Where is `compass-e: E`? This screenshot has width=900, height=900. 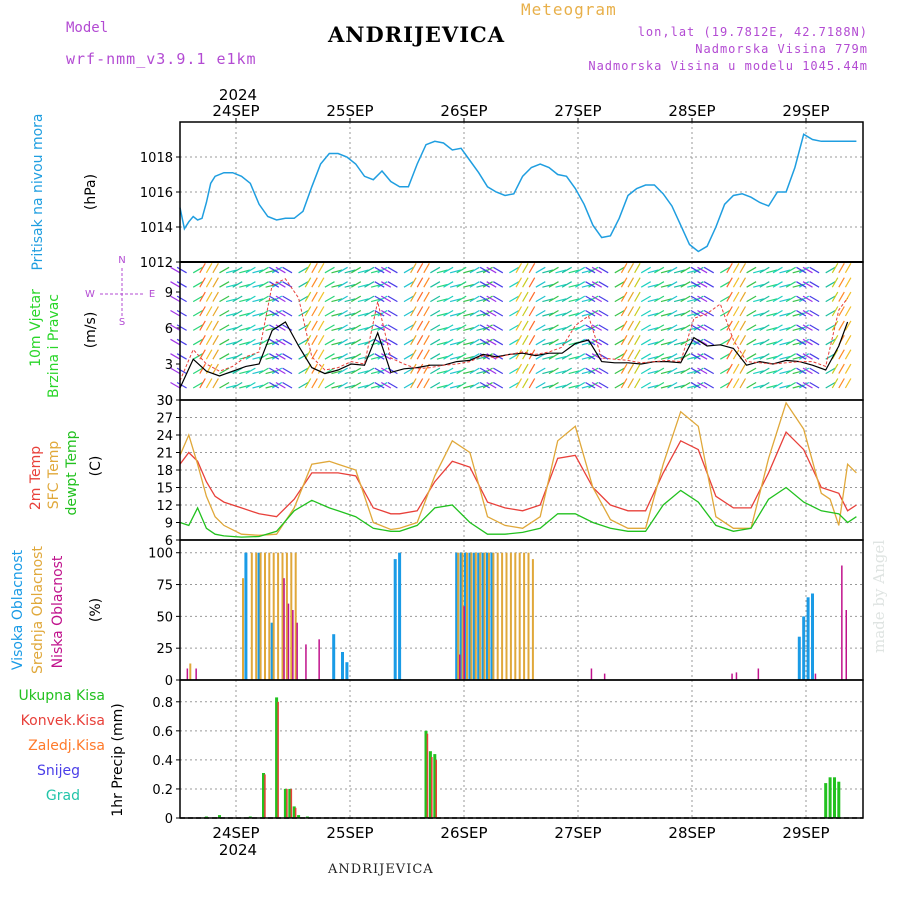
compass-e: E is located at coordinates (152, 294).